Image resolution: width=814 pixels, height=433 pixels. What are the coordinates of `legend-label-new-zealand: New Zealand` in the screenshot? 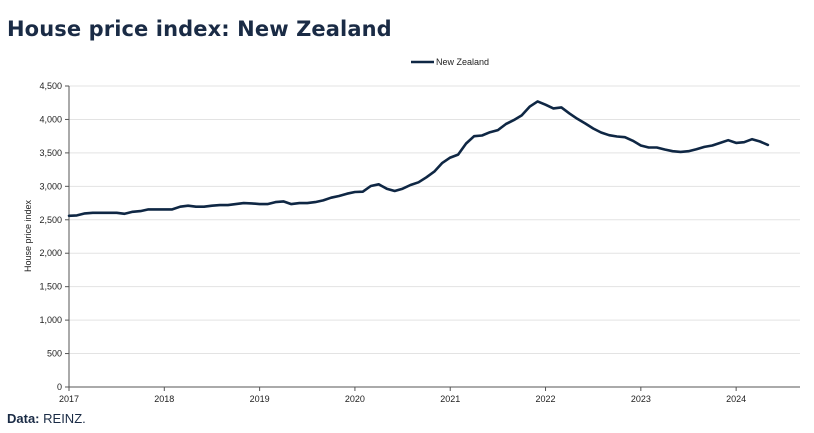 It's located at (462, 62).